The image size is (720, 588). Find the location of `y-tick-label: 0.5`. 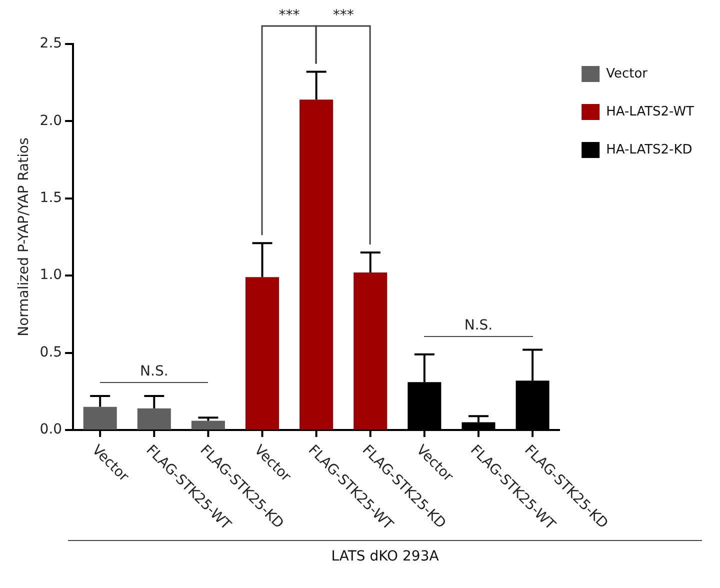

y-tick-label: 0.5 is located at coordinates (51, 352).